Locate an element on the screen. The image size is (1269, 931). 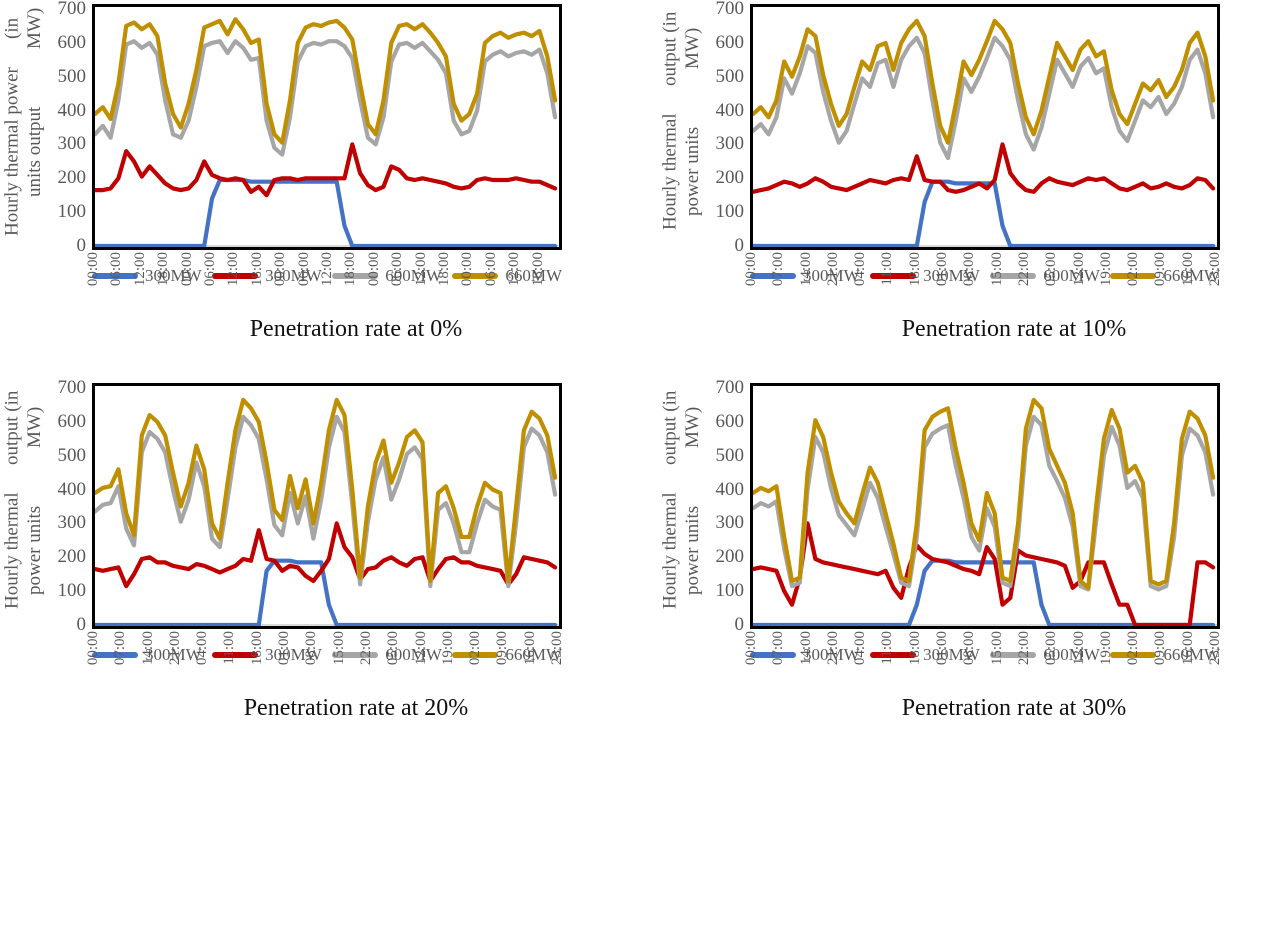
y-axis-tick-label: 200 is located at coordinates (730, 557).